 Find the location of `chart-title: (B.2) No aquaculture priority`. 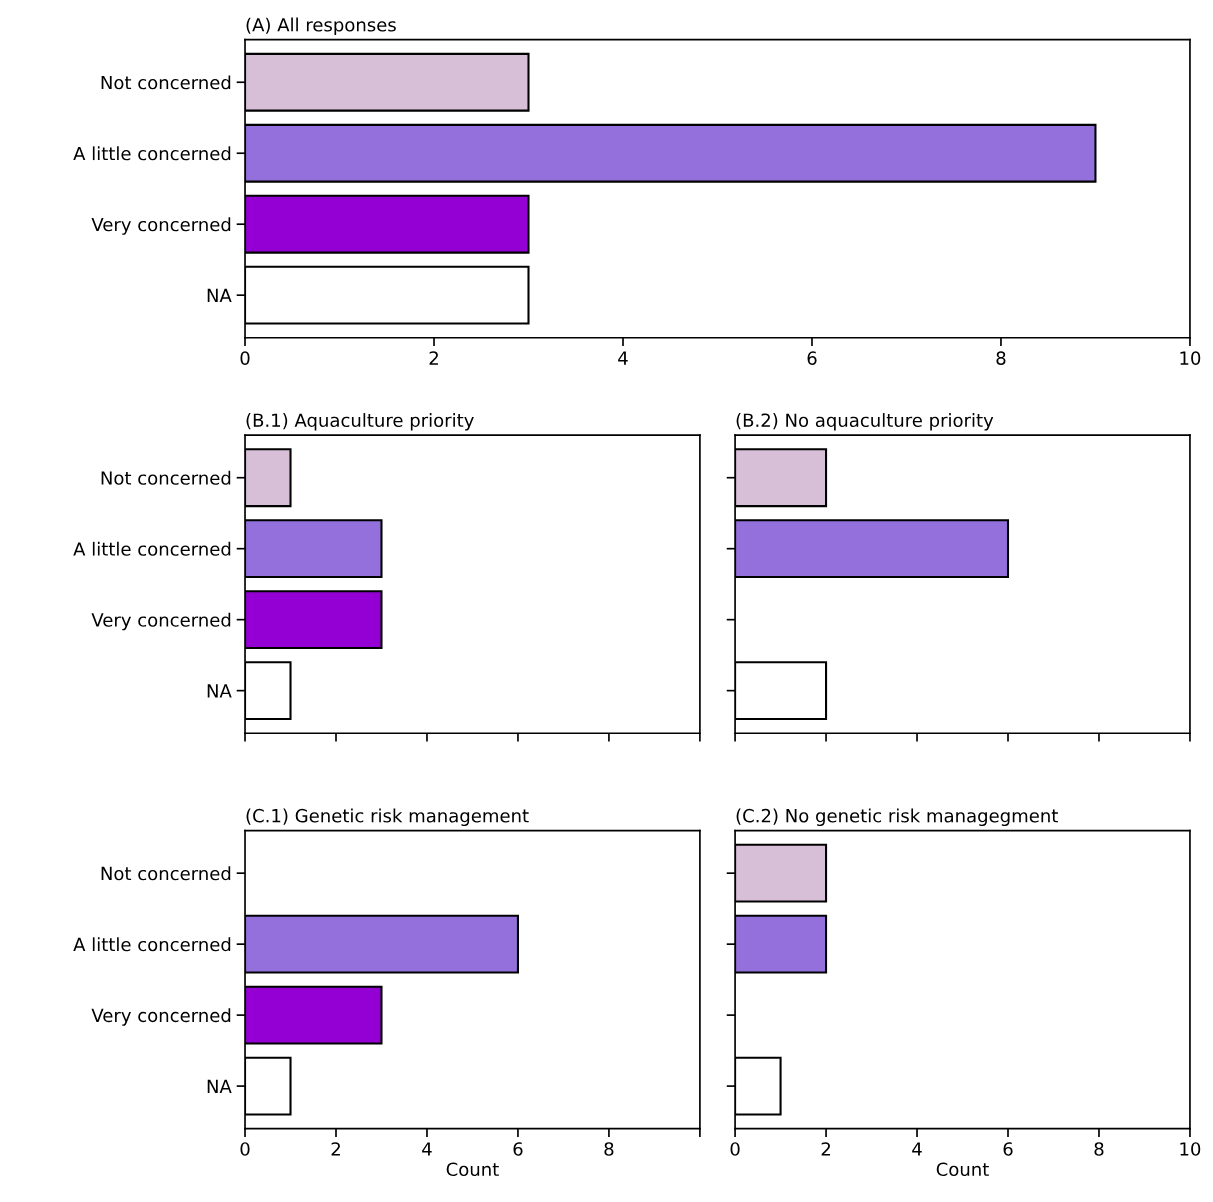

chart-title: (B.2) No aquaculture priority is located at coordinates (865, 422).